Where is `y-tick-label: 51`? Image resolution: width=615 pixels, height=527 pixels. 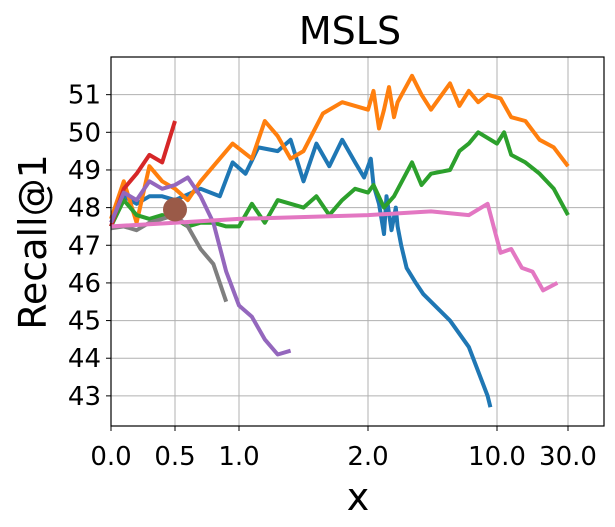
y-tick-label: 51 is located at coordinates (84, 96).